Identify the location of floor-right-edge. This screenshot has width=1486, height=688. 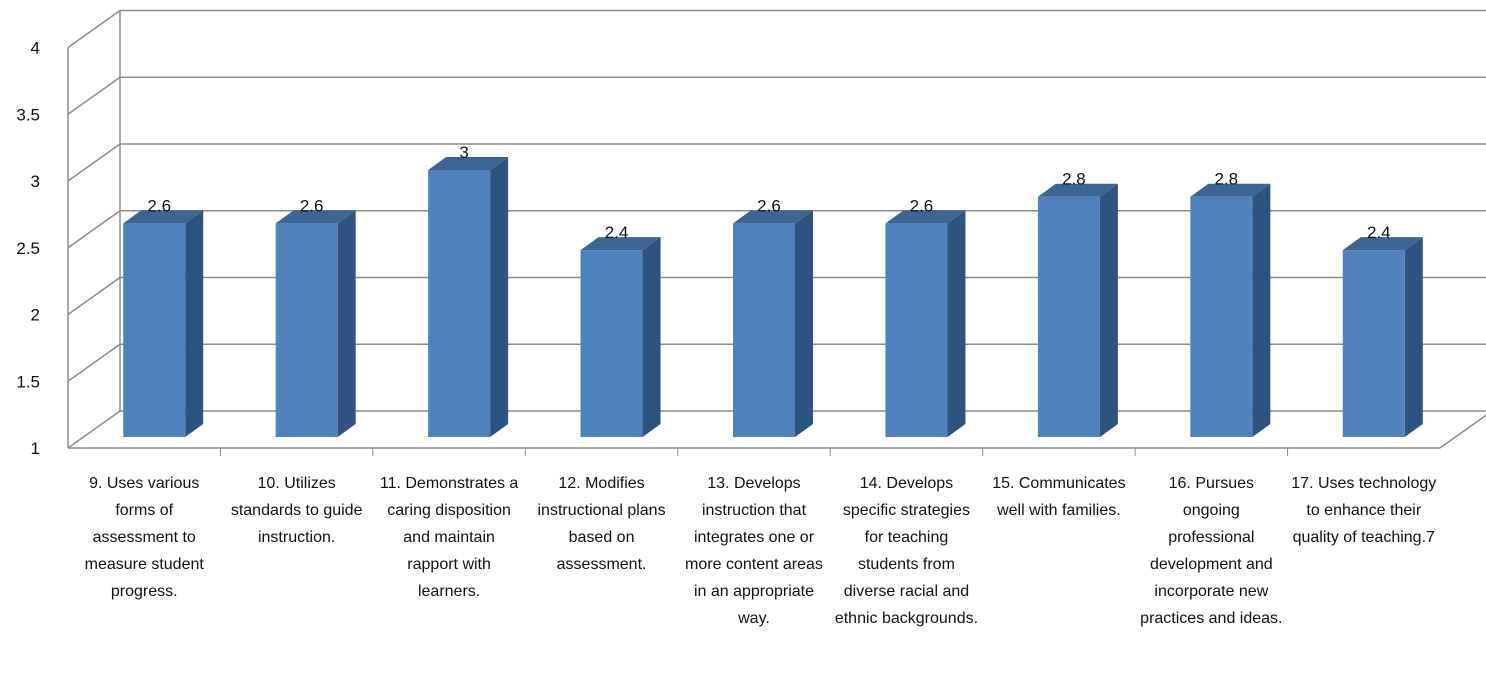
(1462, 431).